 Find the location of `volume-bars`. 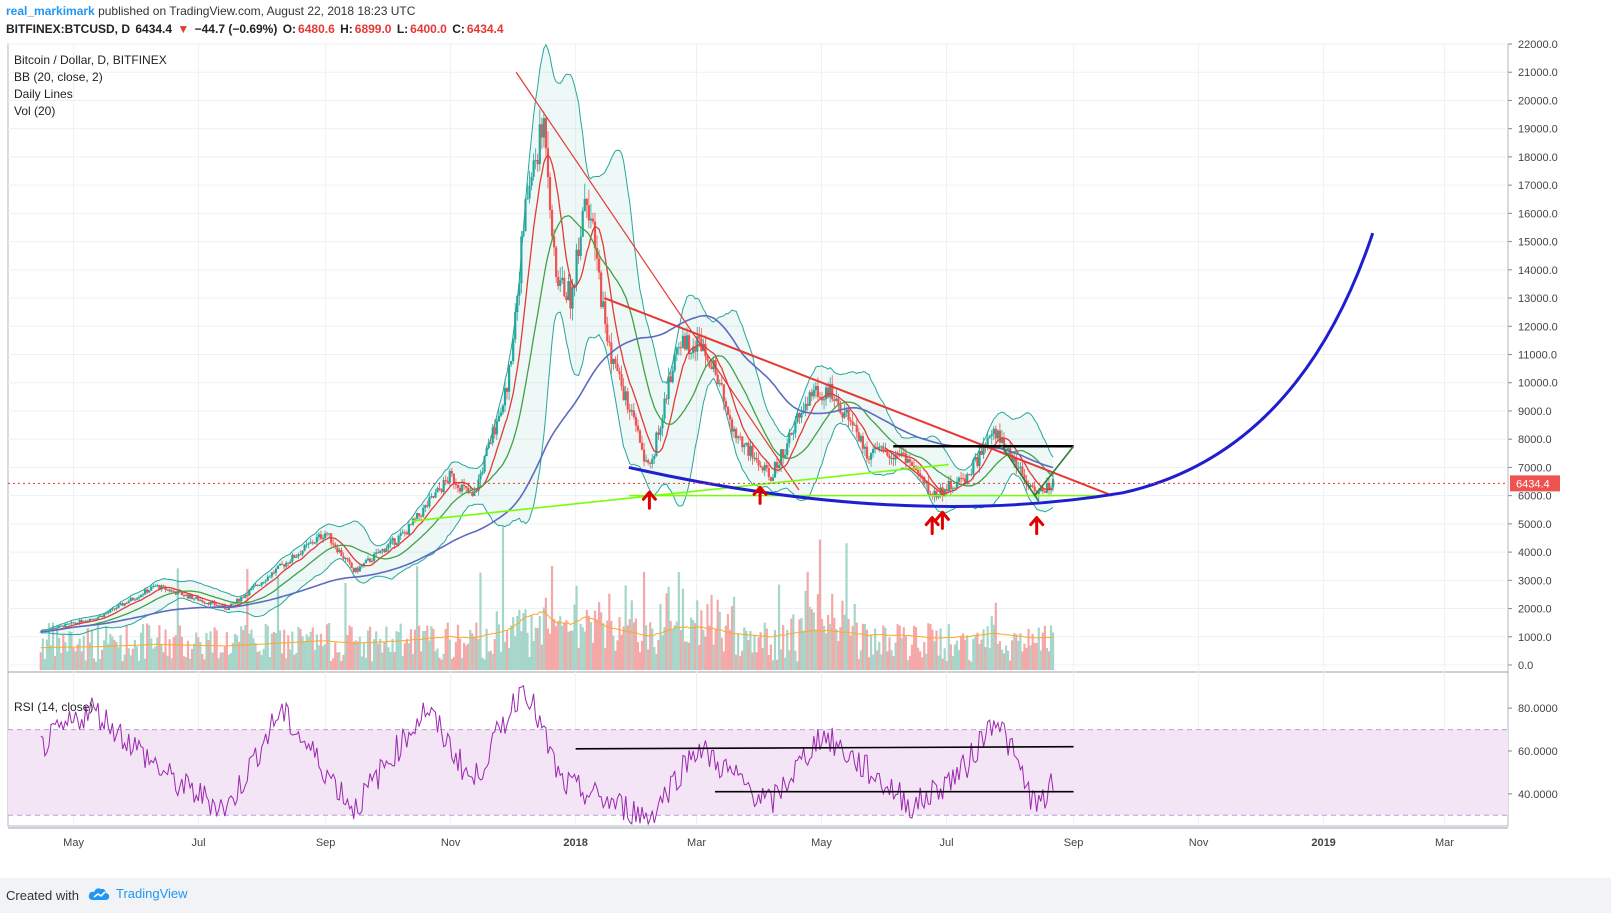

volume-bars is located at coordinates (547, 598).